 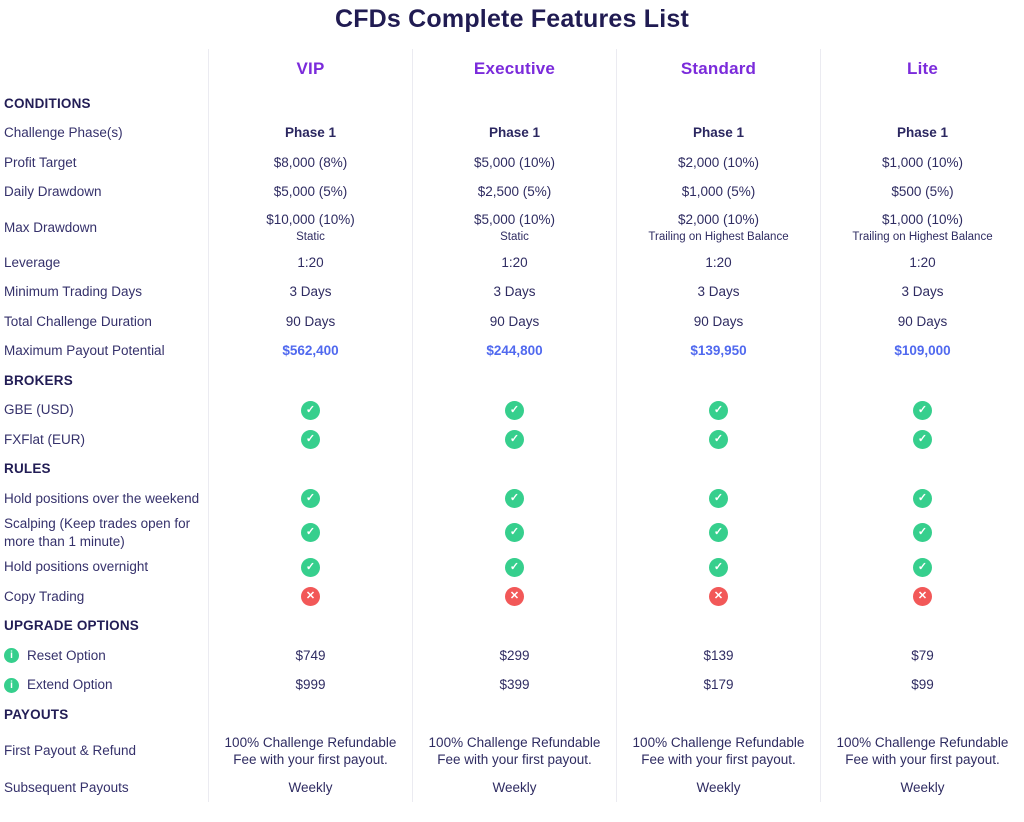 What do you see at coordinates (76, 567) in the screenshot?
I see `row-label-text: Hold positions overnight` at bounding box center [76, 567].